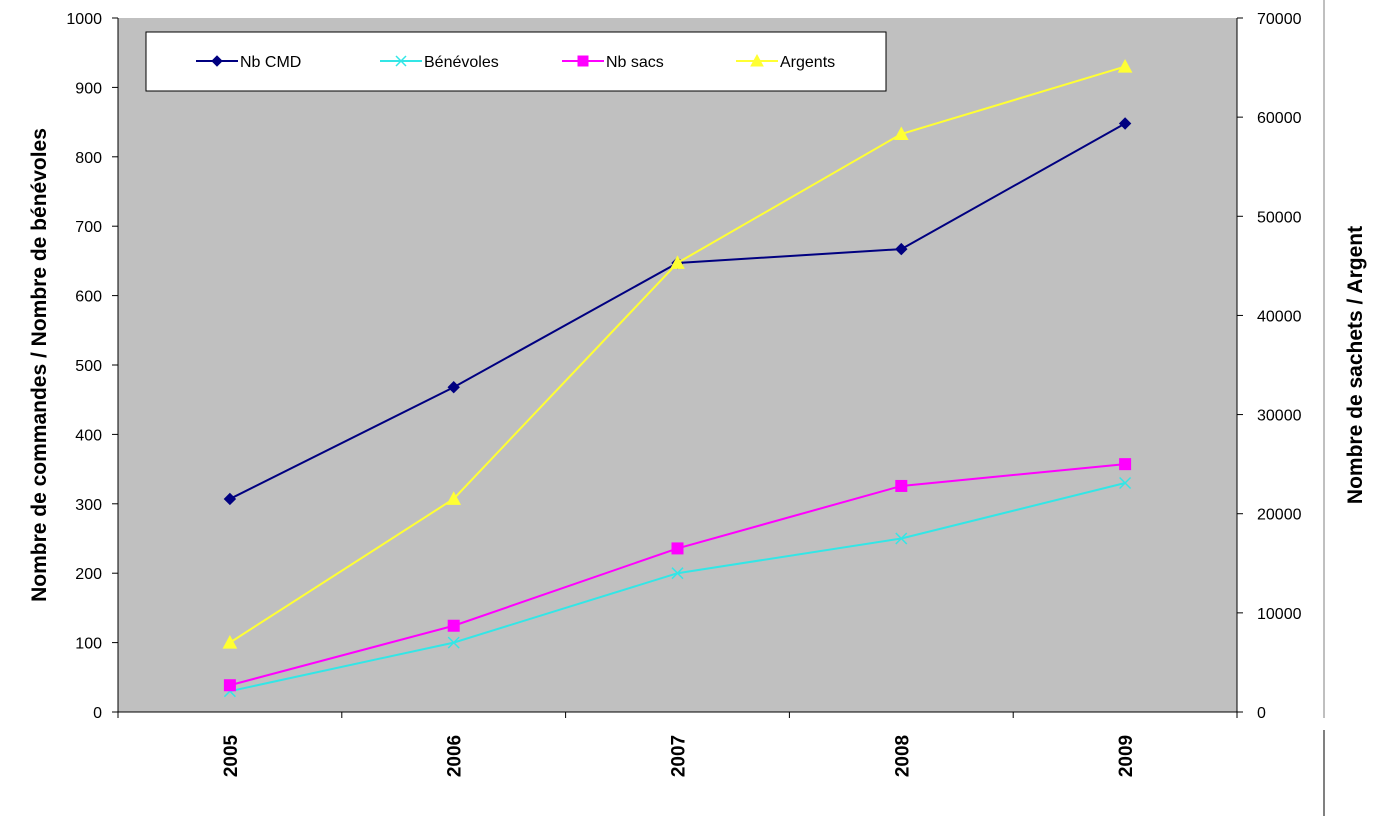 This screenshot has height=816, width=1381. I want to click on left-tick-label: 300, so click(88, 505).